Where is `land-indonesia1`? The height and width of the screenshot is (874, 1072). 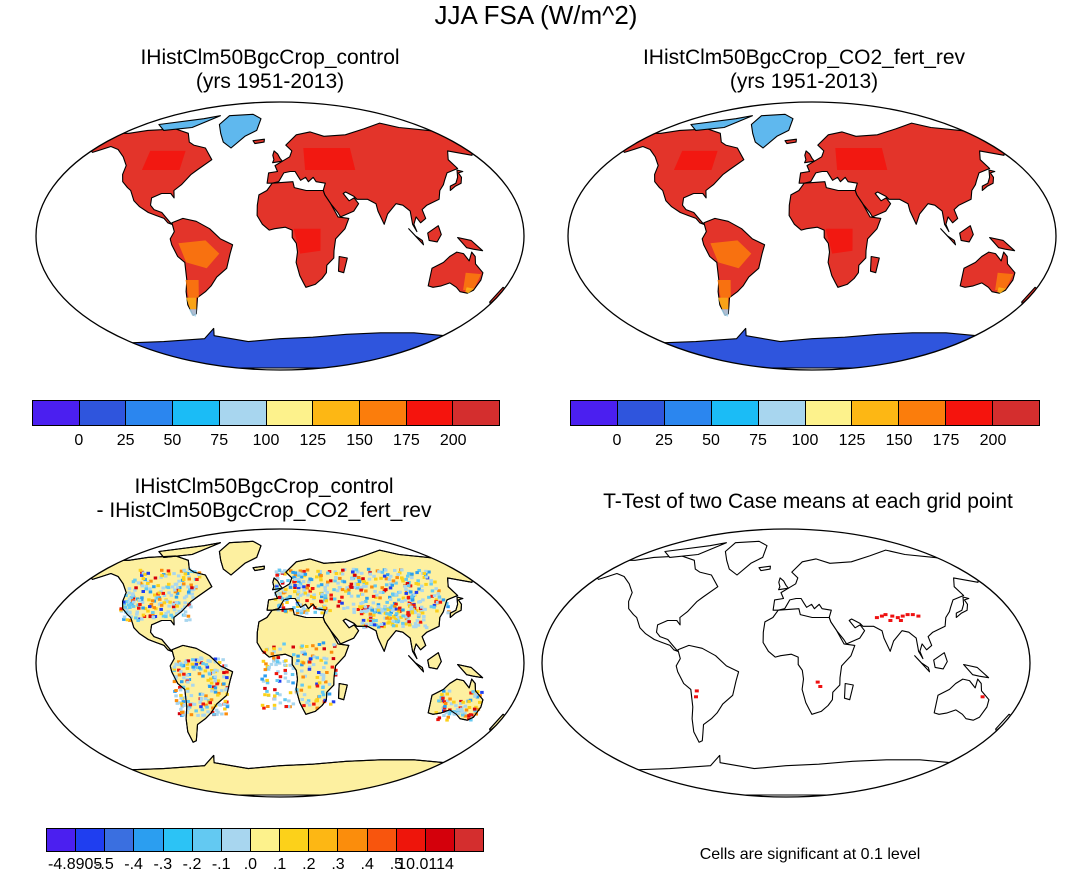 land-indonesia1 is located at coordinates (416, 237).